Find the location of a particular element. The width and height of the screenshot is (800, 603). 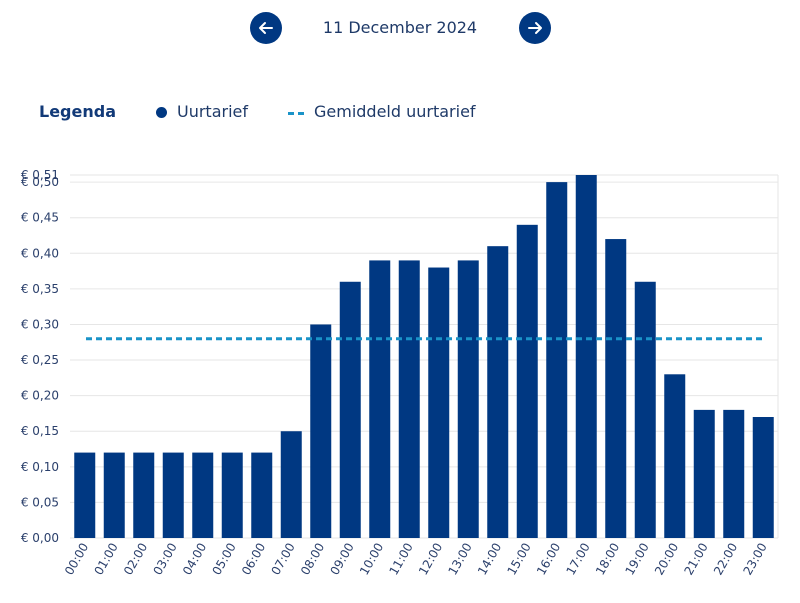

x-tick-label: 18:00 is located at coordinates (607, 559).